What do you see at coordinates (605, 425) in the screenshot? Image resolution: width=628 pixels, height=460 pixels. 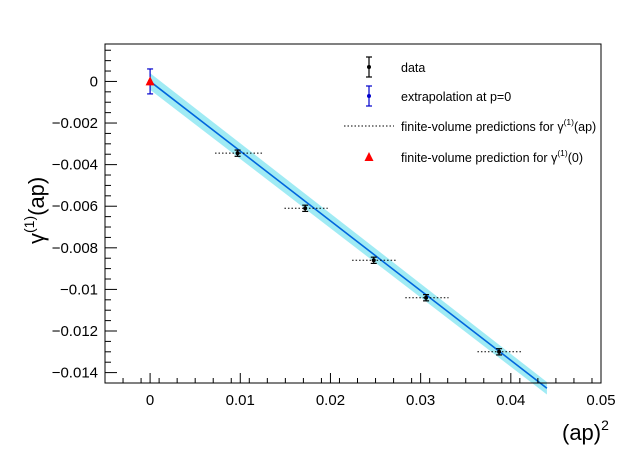 I see `x-axis-label-sup: 2` at bounding box center [605, 425].